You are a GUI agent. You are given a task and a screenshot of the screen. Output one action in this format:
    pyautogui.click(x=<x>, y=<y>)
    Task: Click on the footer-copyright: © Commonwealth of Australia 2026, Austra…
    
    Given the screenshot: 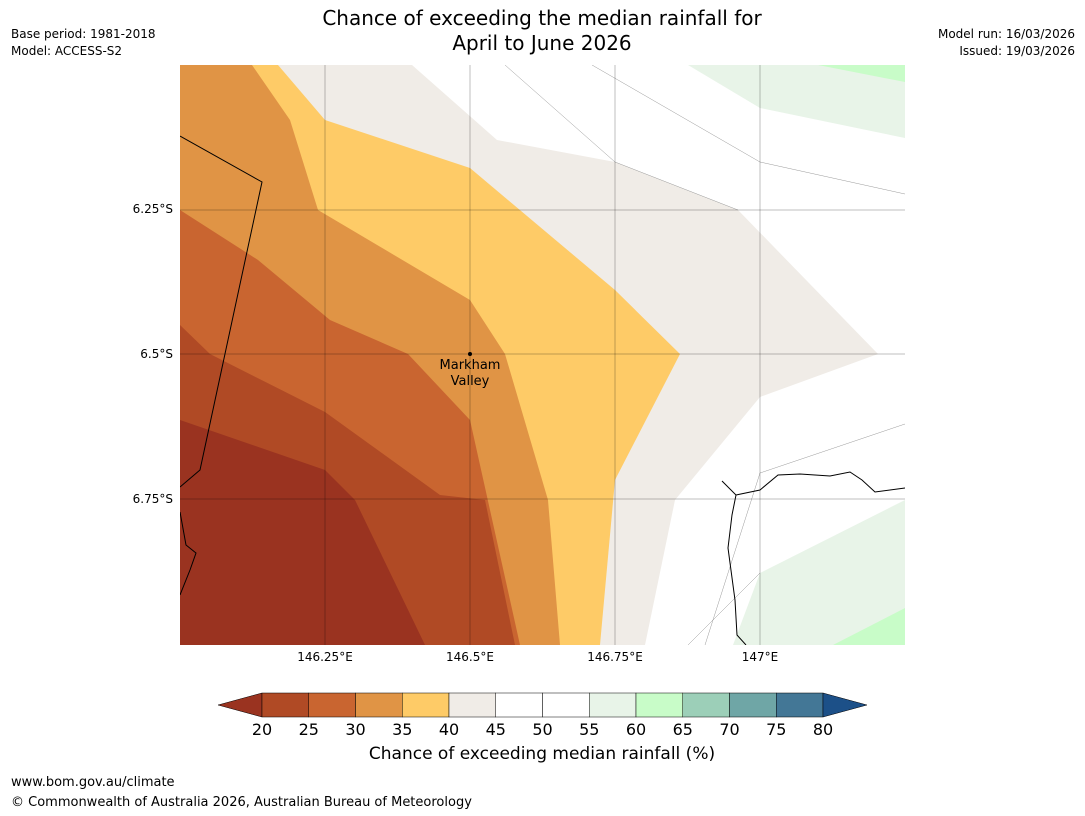 What is the action you would take?
    pyautogui.click(x=241, y=802)
    